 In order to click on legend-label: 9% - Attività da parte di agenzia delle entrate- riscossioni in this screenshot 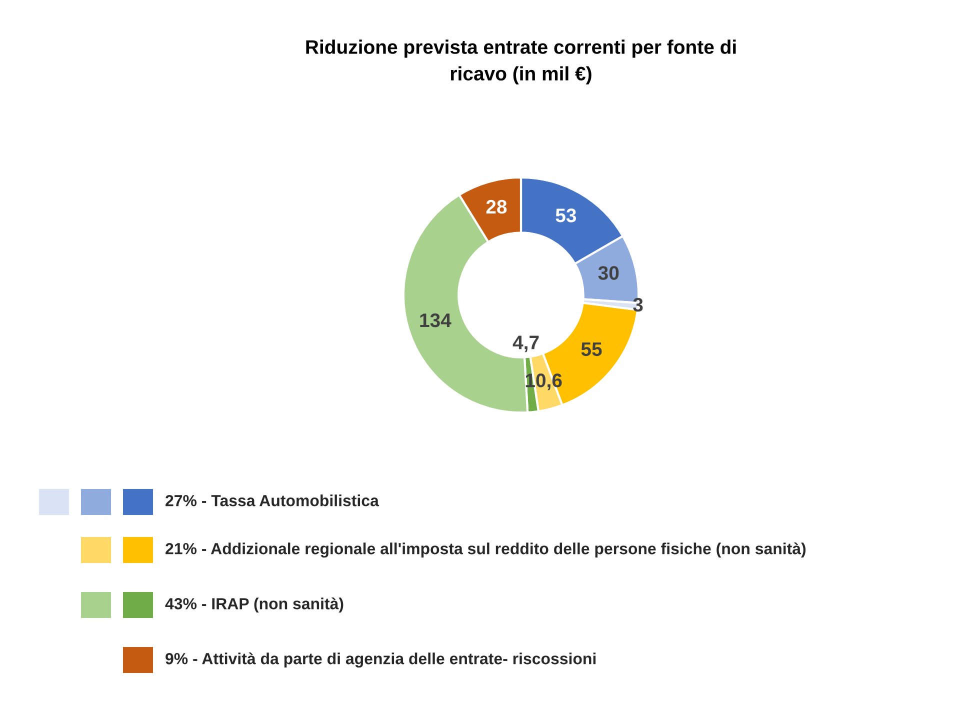, I will do `click(381, 660)`.